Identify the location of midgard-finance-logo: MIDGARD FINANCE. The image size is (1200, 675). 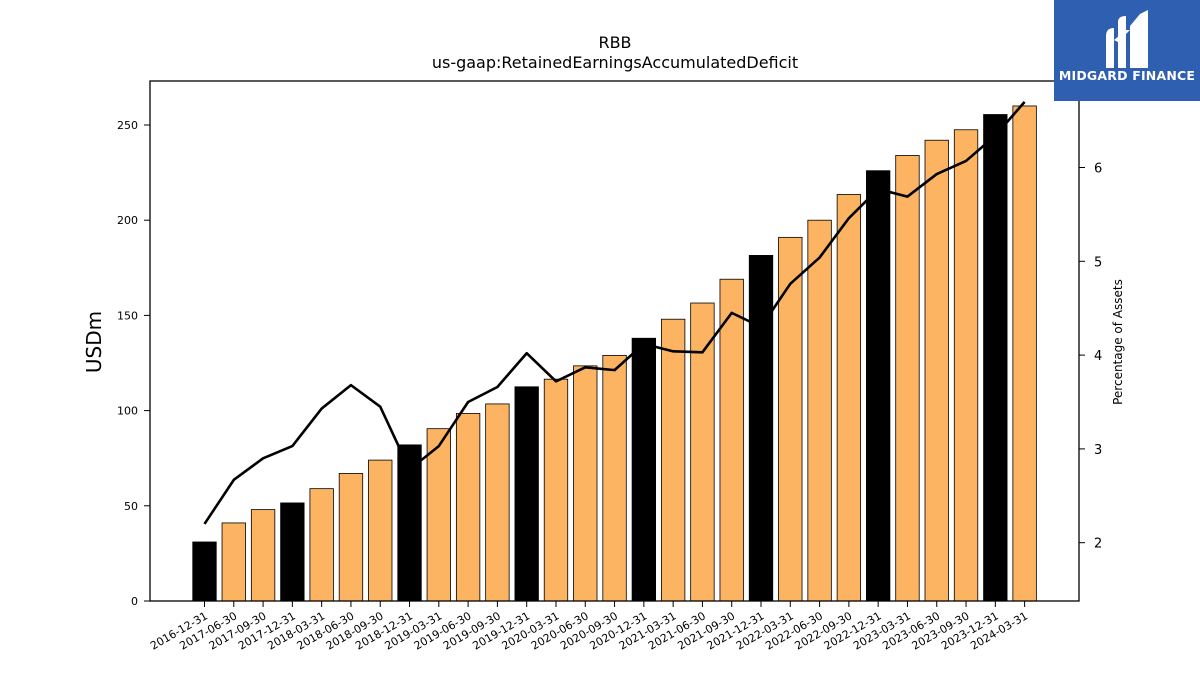
(1127, 50).